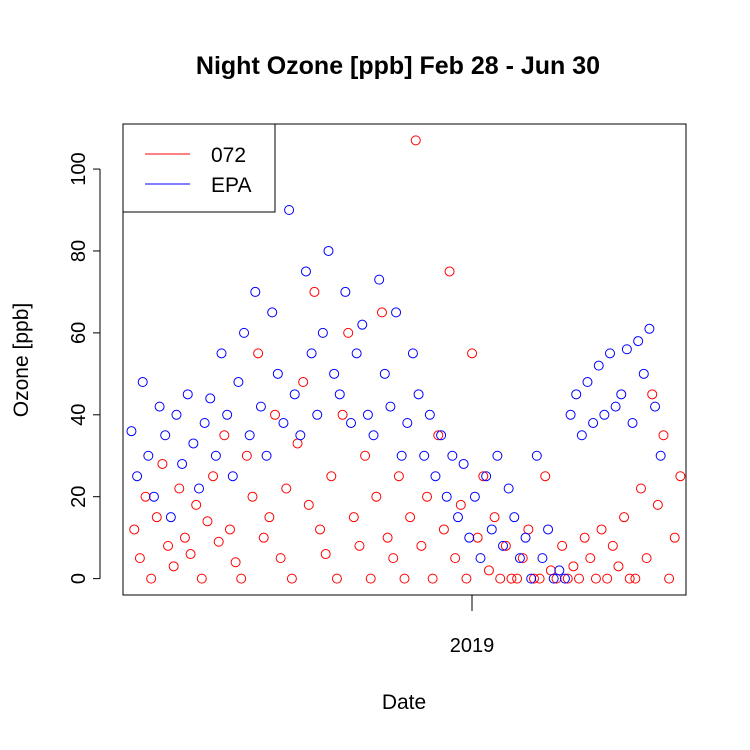 The height and width of the screenshot is (750, 750). Describe the element at coordinates (199, 168) in the screenshot. I see `legend-box` at that location.